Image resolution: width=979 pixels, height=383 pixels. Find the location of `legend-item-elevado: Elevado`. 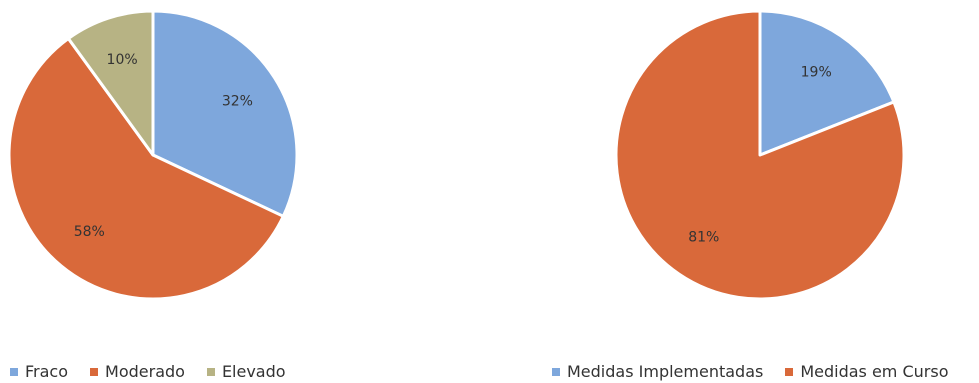

legend-item-elevado: Elevado is located at coordinates (246, 371).